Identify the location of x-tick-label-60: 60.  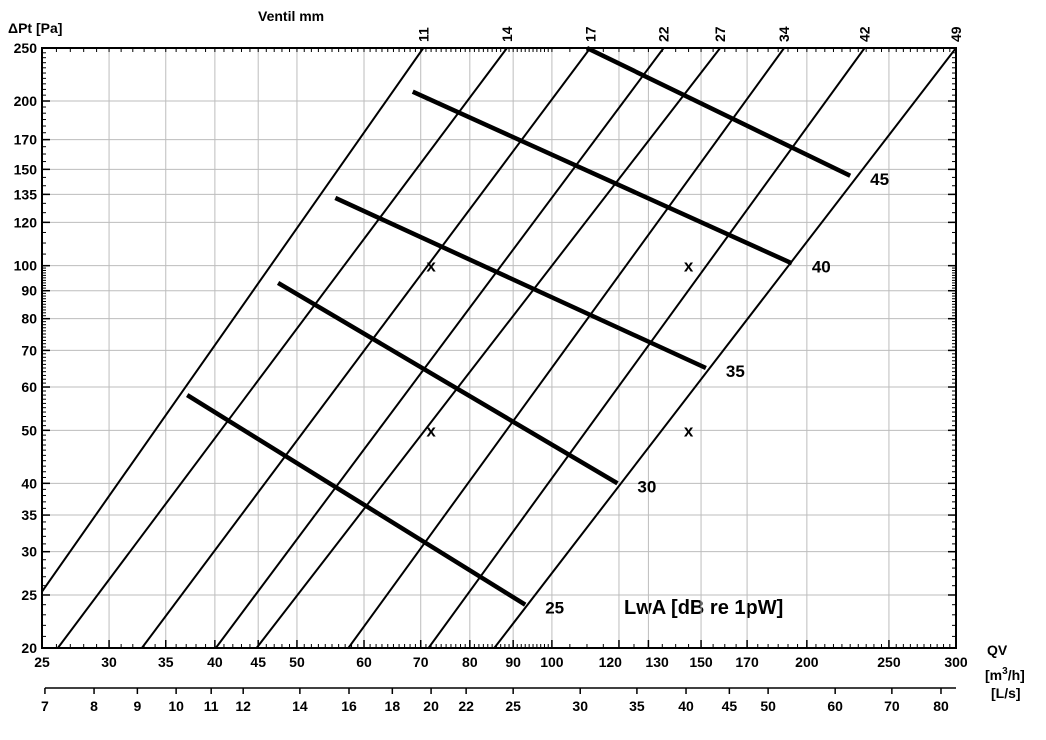
(364, 662).